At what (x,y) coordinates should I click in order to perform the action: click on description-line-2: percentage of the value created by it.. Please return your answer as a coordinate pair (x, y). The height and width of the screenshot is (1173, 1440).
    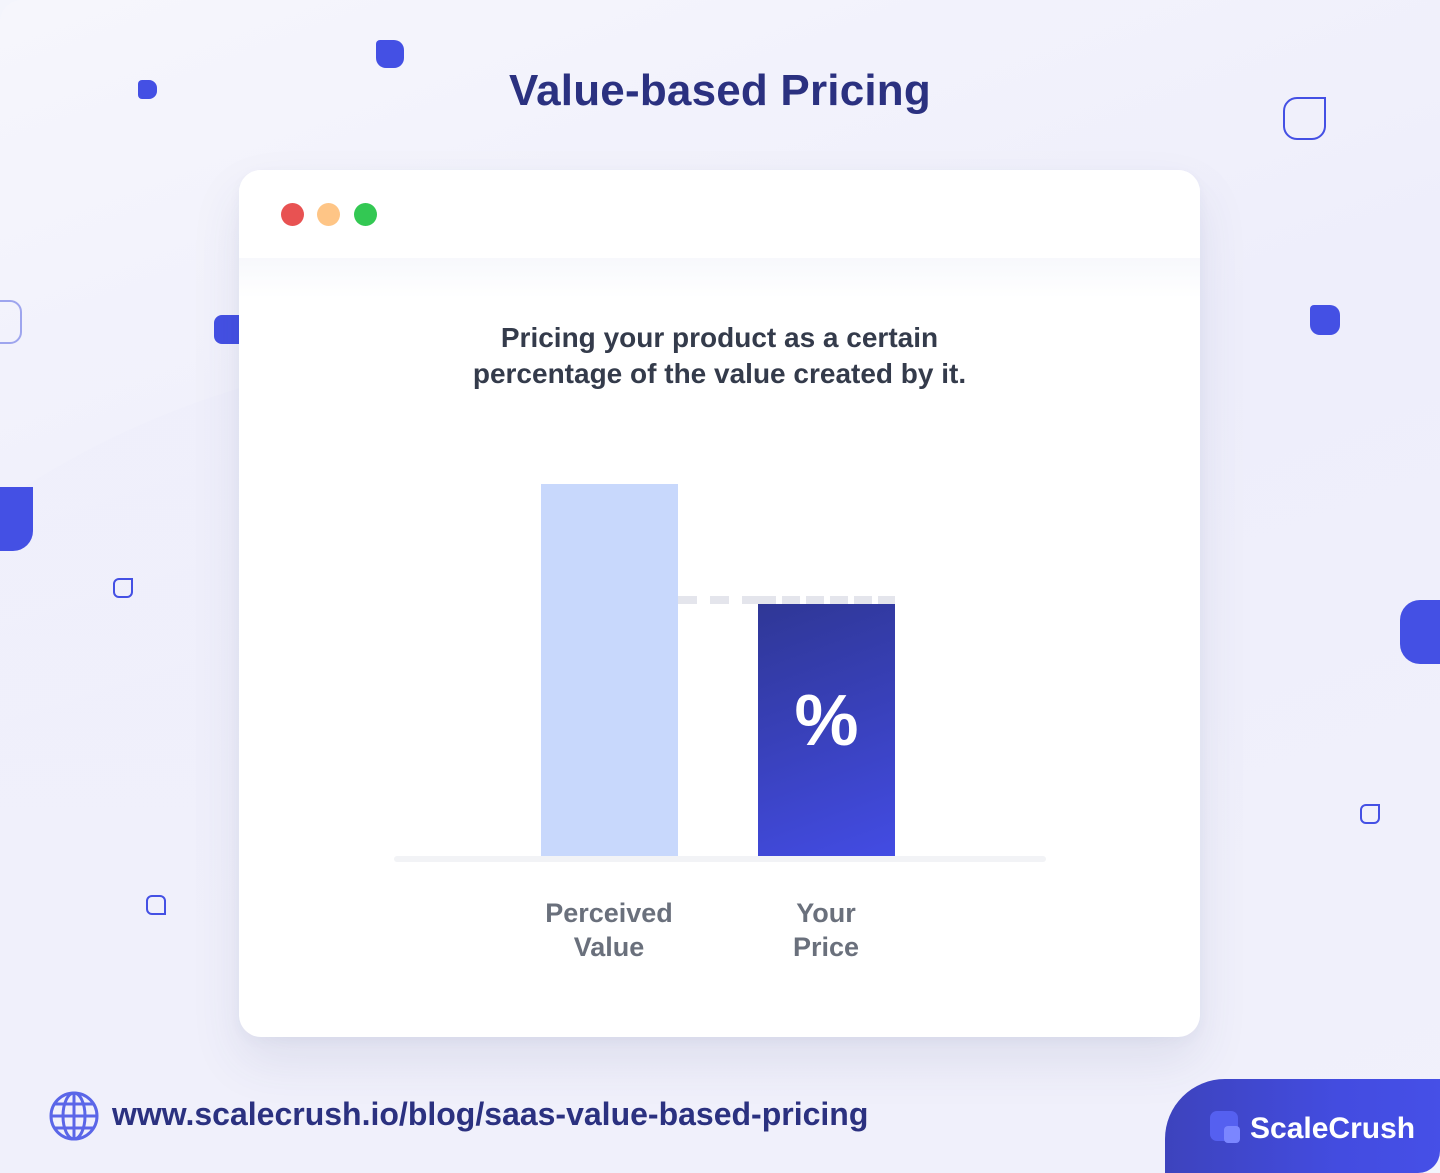
    Looking at the image, I should click on (719, 373).